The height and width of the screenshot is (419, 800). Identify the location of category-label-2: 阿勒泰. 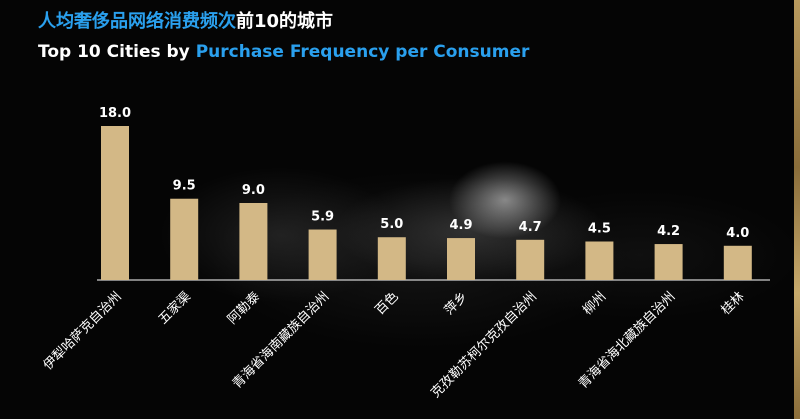
(244, 308).